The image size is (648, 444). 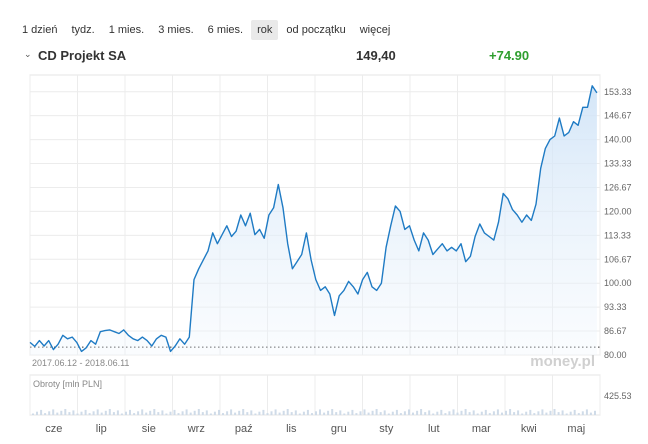 What do you see at coordinates (196, 429) in the screenshot?
I see `month-label: wrz` at bounding box center [196, 429].